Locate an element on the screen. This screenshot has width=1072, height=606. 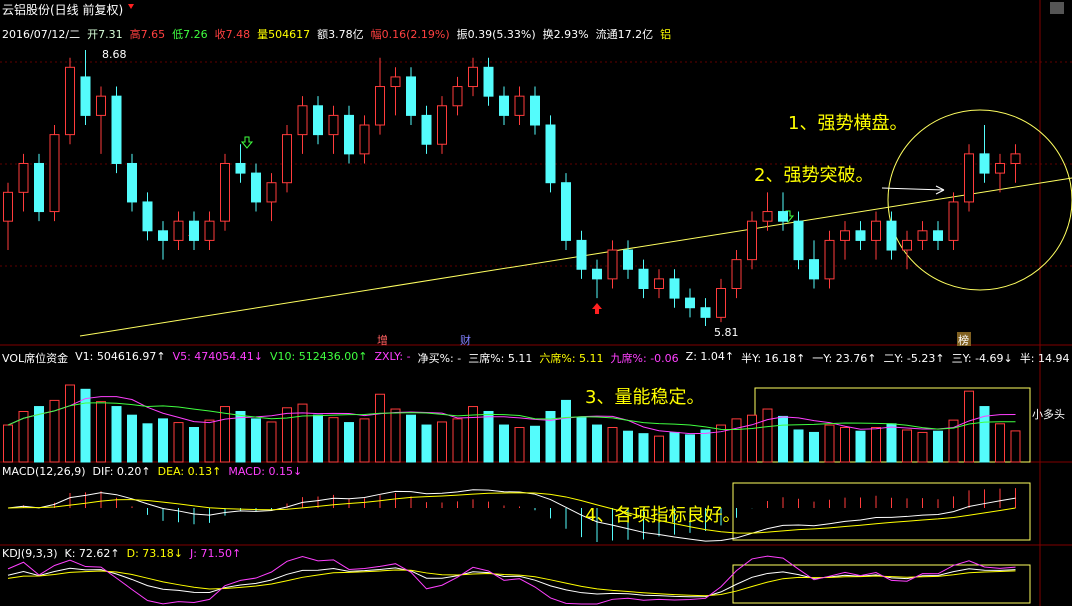
marker-bg is located at coordinates (964, 339).